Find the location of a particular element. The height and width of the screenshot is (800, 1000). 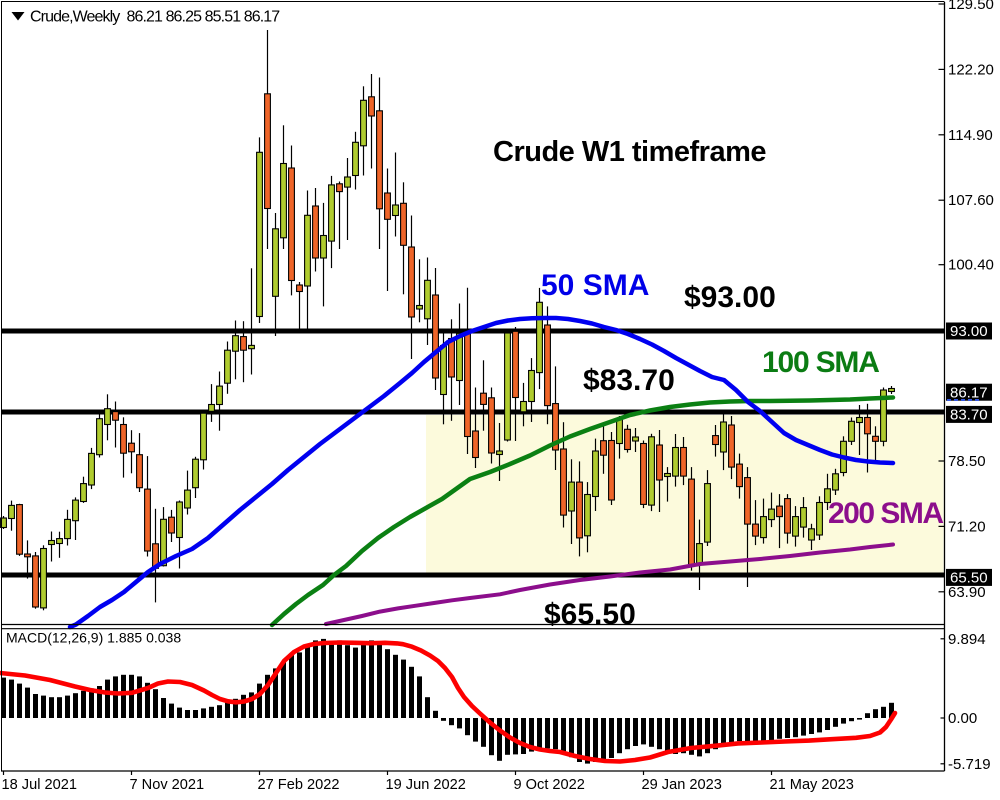

svg-text: Crude W1 timeframe is located at coordinates (629, 152).